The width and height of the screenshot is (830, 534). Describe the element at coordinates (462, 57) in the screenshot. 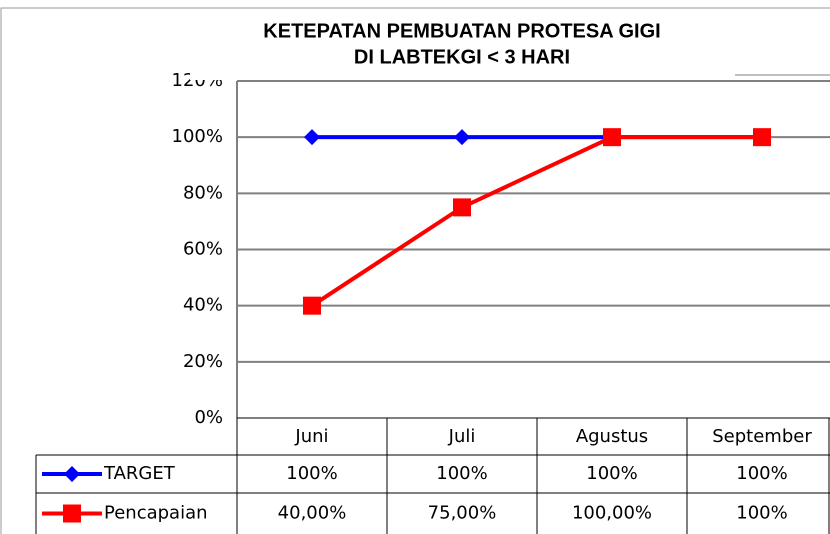

I see `chart-title: DI LABTEKGI < 3 HARI` at that location.